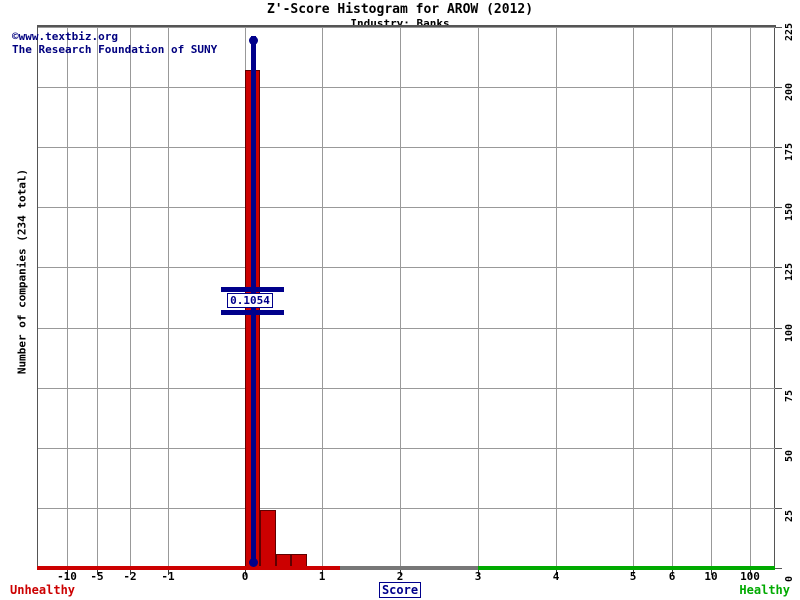 This screenshot has height=600, width=800. I want to click on x-axis-title: Score, so click(400, 590).